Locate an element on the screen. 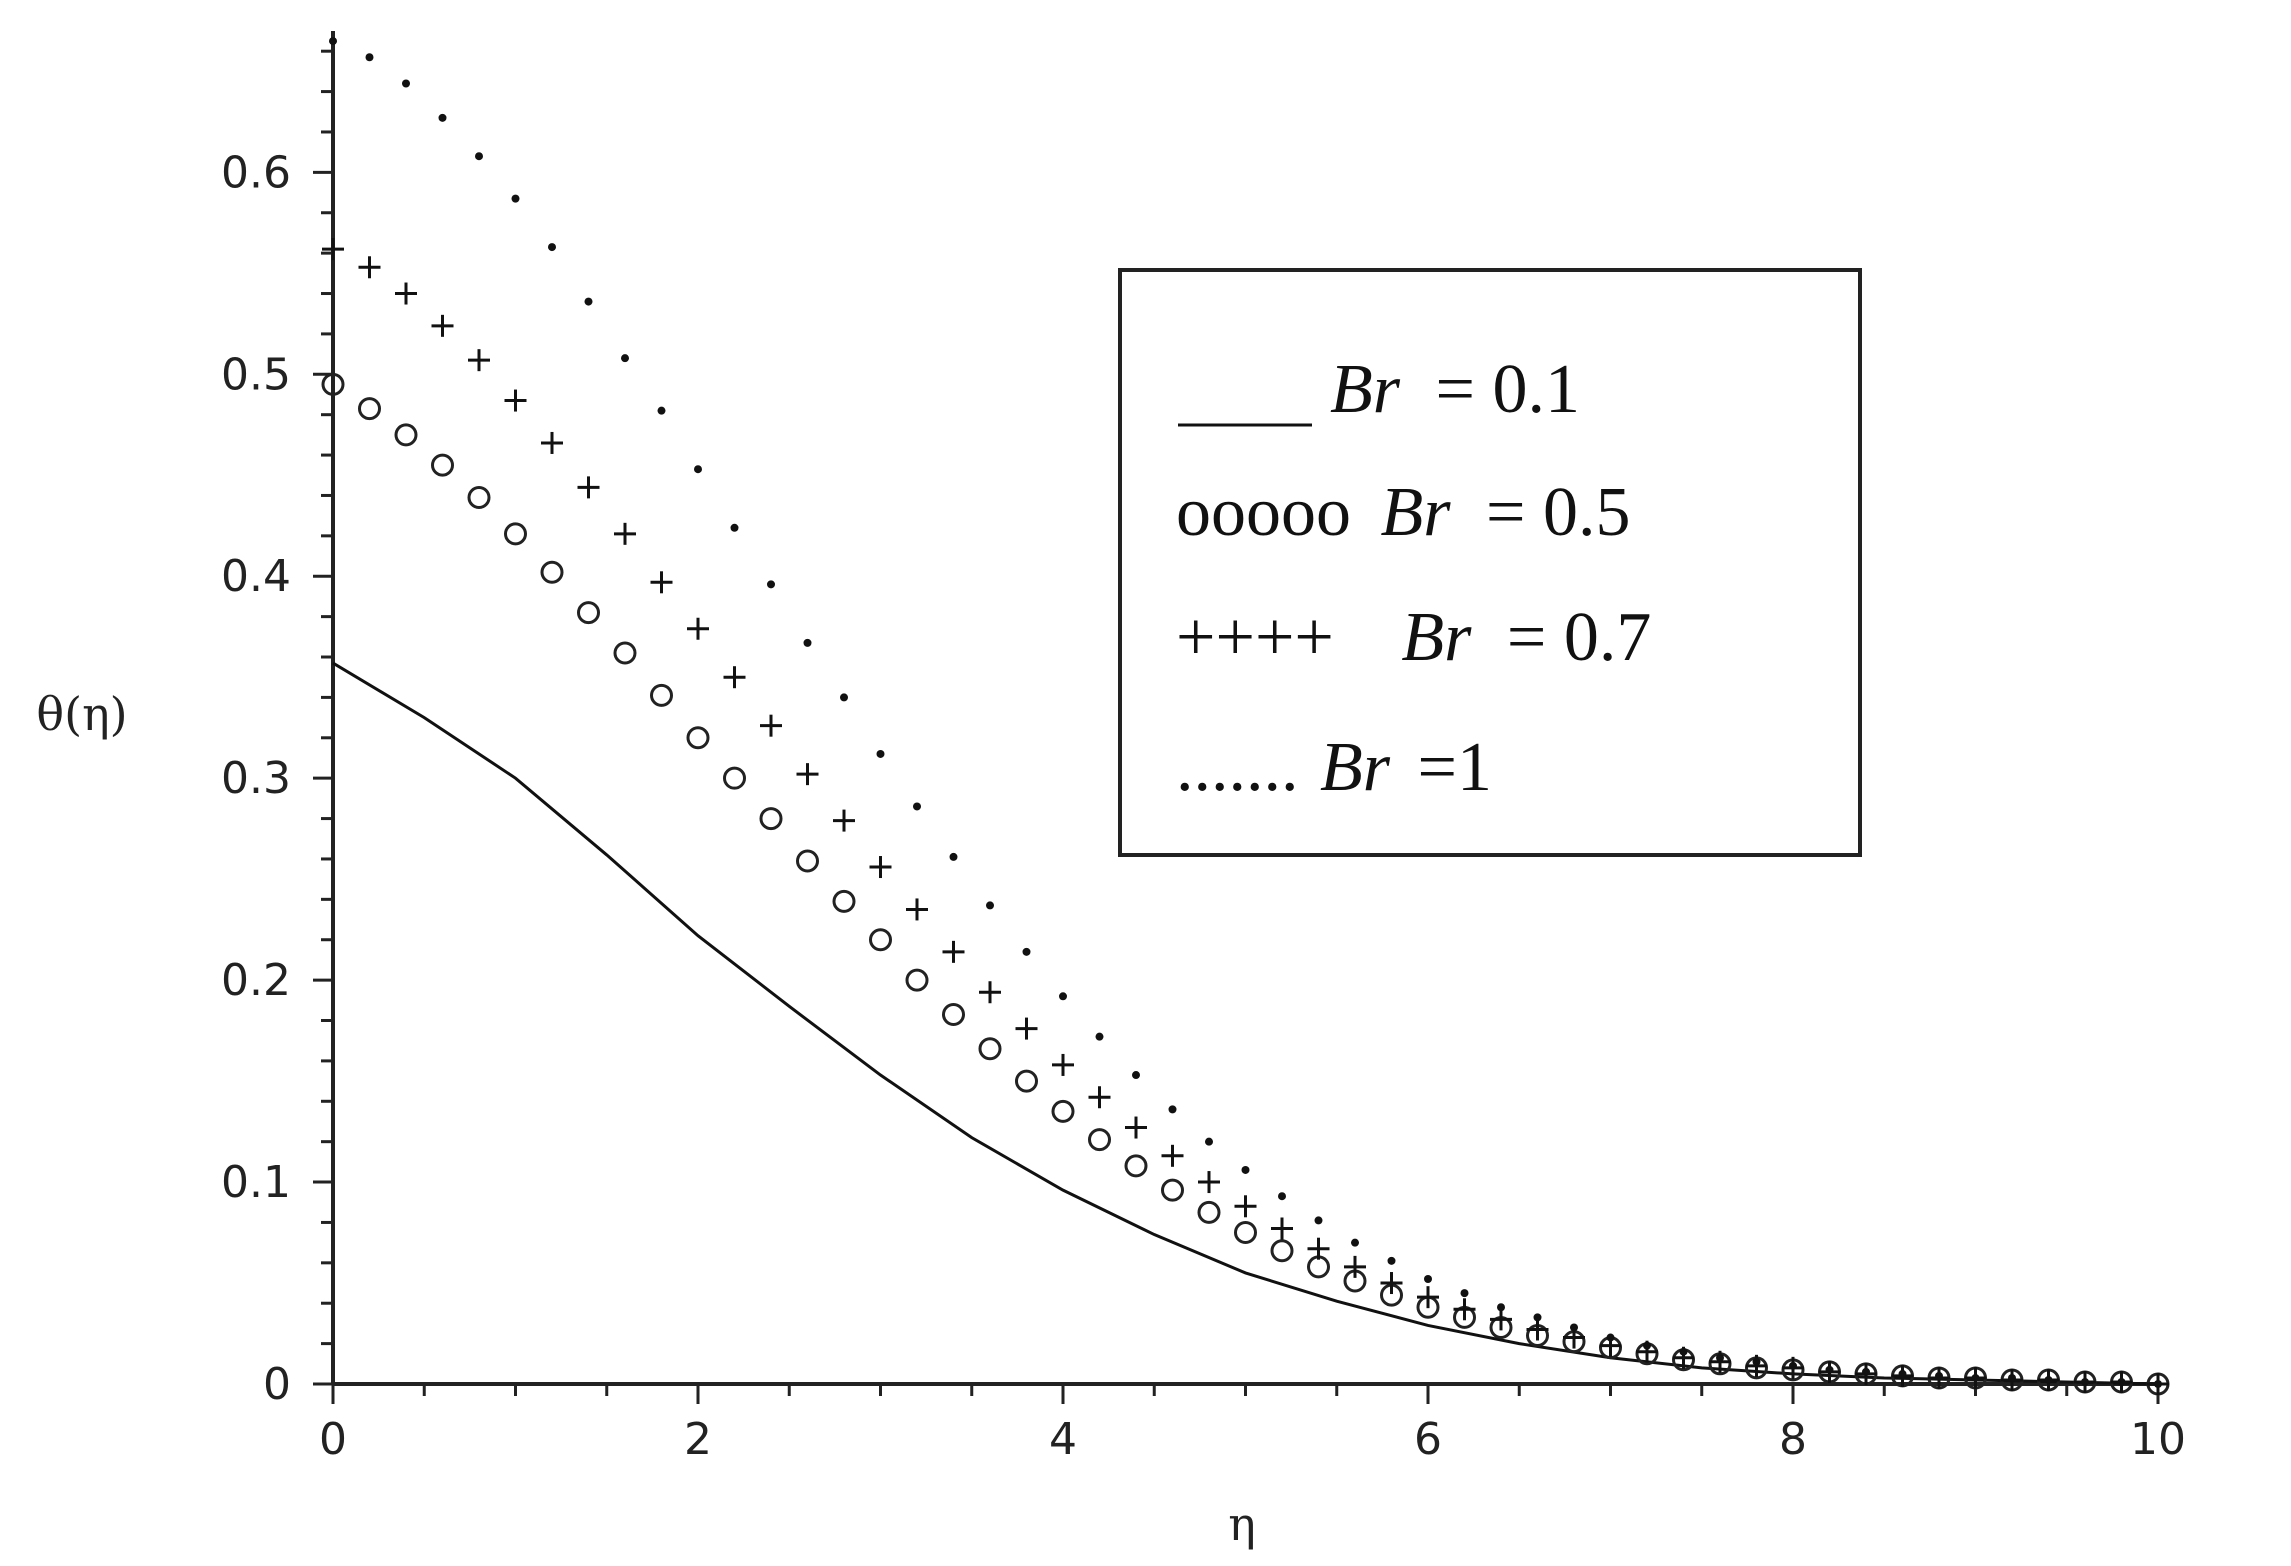 This screenshot has height=1566, width=2291. x-tick-label-5: 10 is located at coordinates (2158, 1439).